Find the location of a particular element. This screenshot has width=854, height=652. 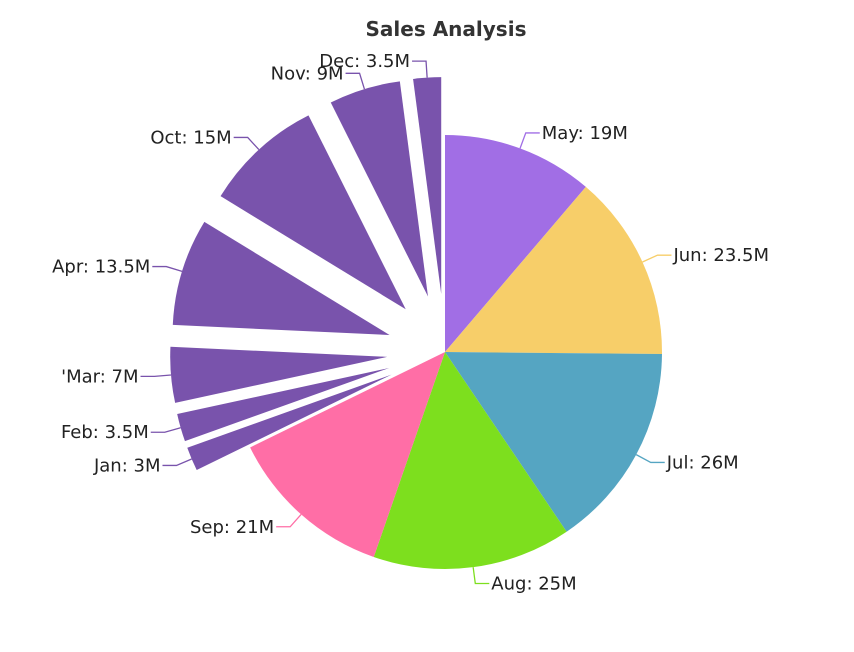

pie-slice-jul is located at coordinates (553, 442).